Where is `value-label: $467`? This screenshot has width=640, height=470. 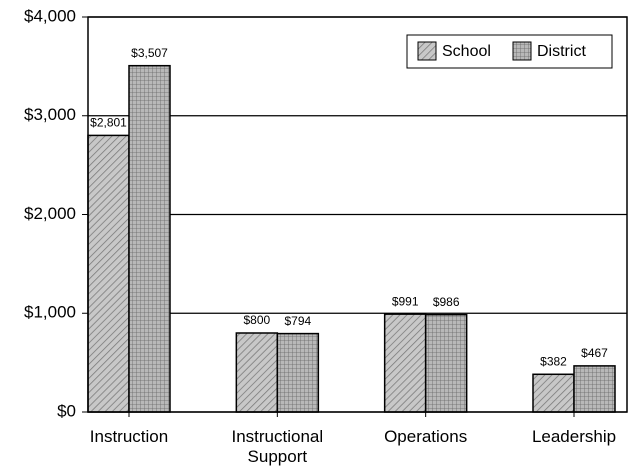
value-label: $467 is located at coordinates (594, 353).